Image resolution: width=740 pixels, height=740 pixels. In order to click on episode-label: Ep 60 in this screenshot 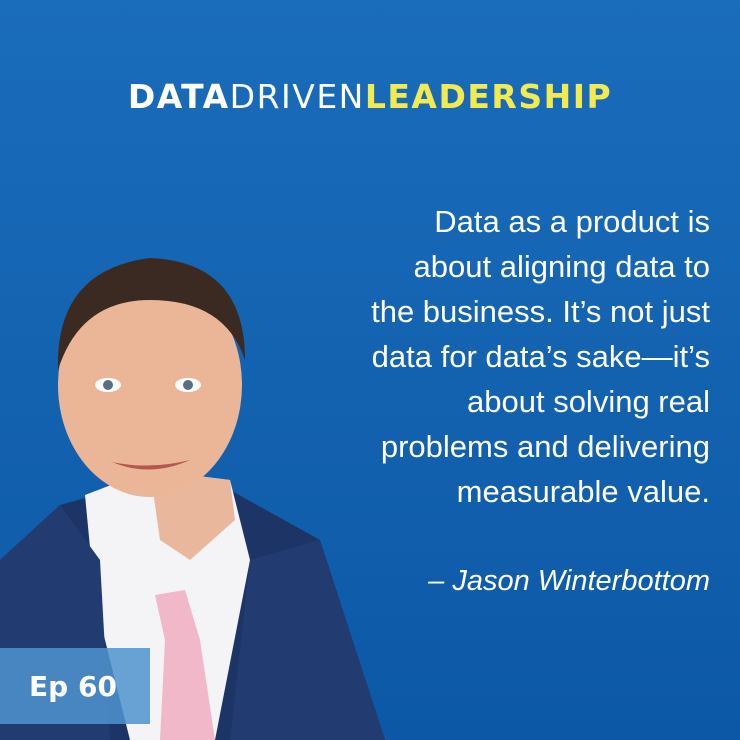, I will do `click(73, 686)`.